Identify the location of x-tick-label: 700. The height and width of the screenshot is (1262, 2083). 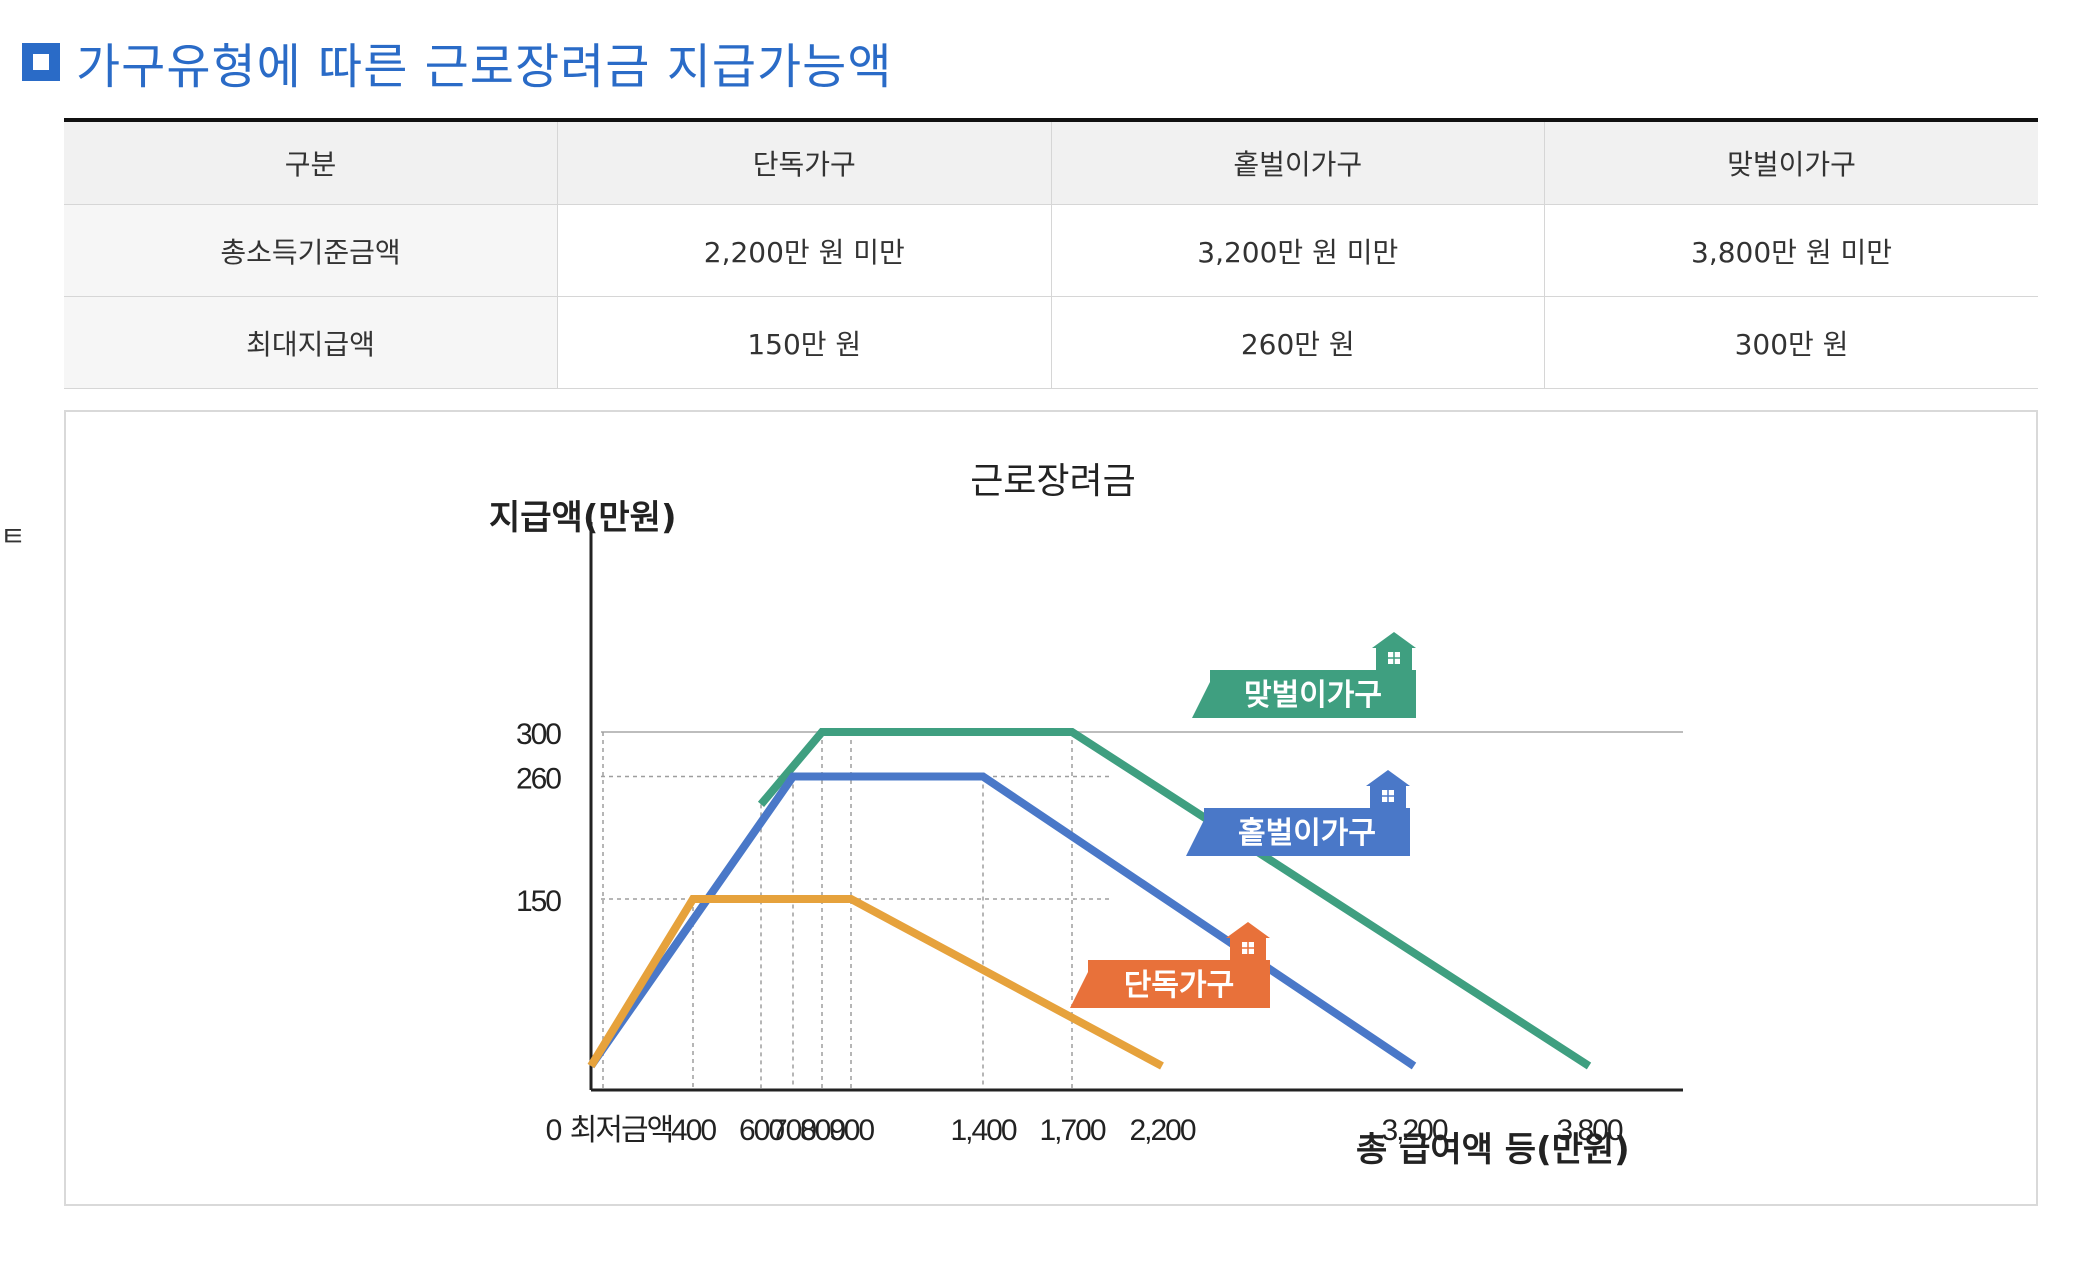
(793, 1130).